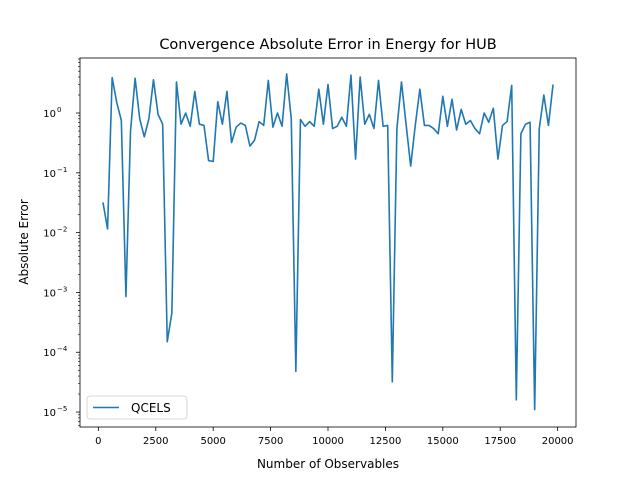 This screenshot has height=484, width=640. I want to click on legend-label: QCELS, so click(151, 408).